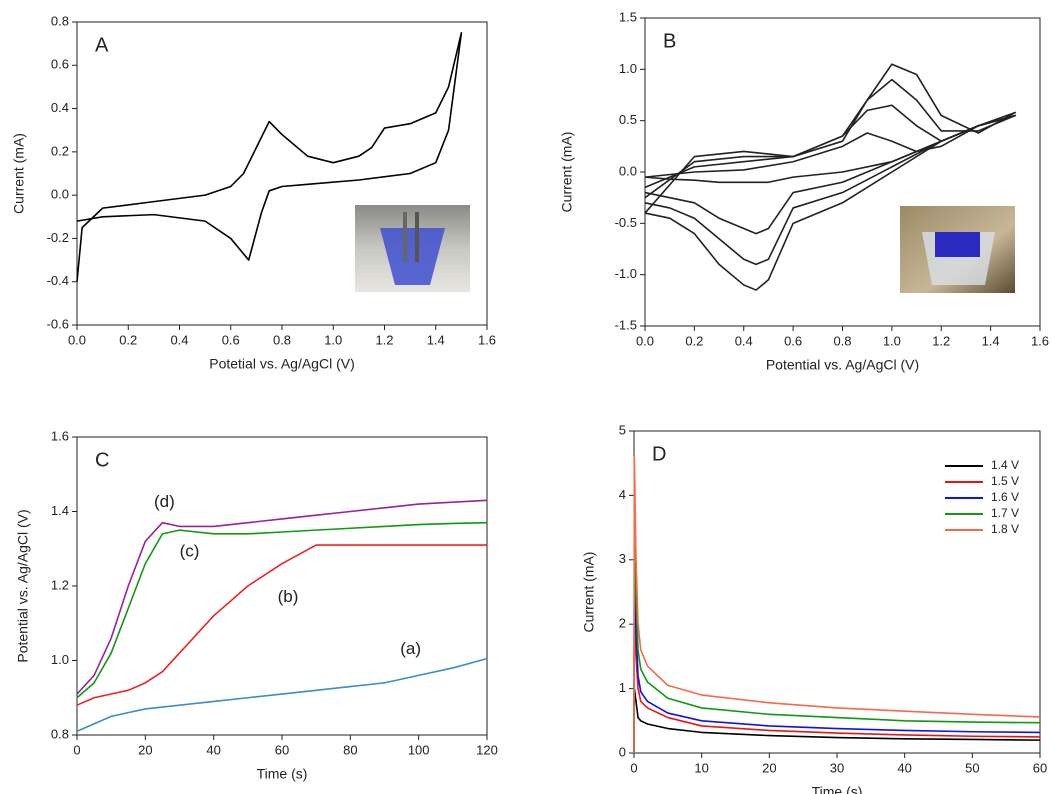  Describe the element at coordinates (410, 648) in the screenshot. I see `curve-label: (a)` at that location.